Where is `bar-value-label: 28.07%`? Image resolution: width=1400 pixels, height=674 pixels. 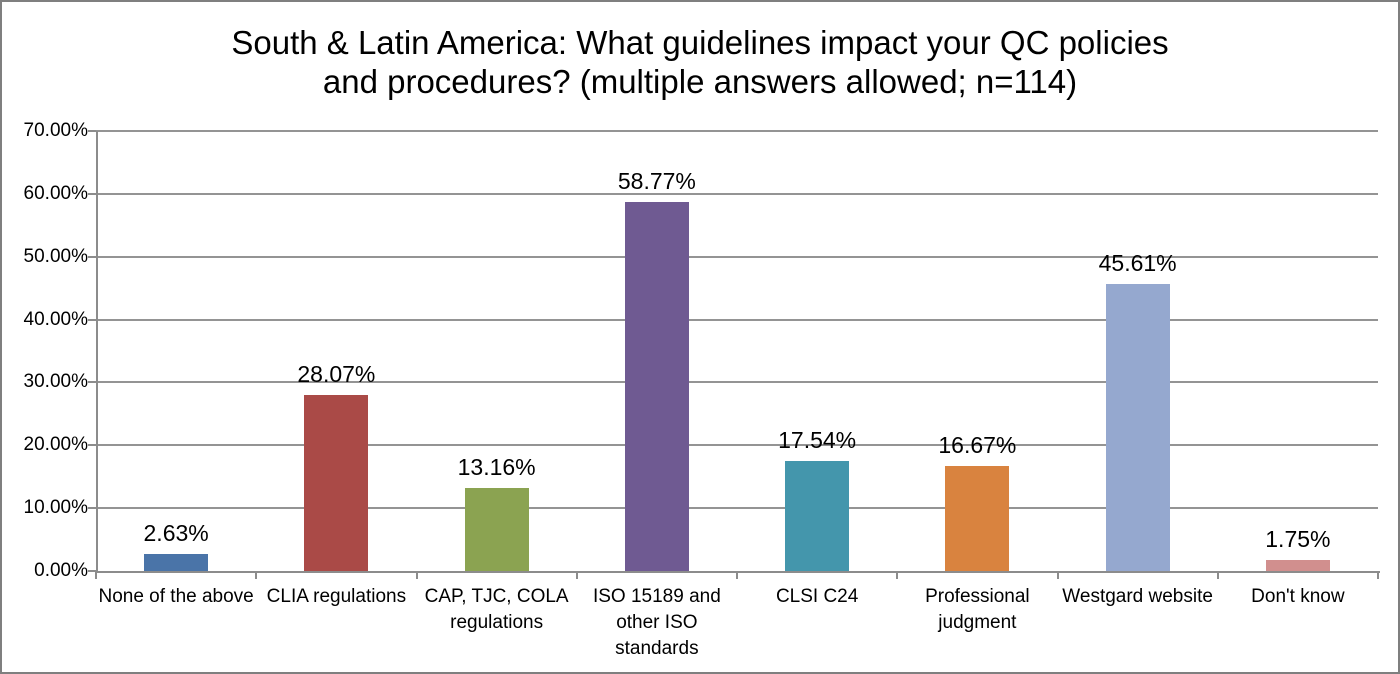
bar-value-label: 28.07% is located at coordinates (336, 373).